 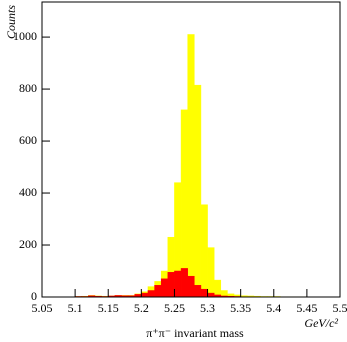 What do you see at coordinates (34, 296) in the screenshot?
I see `y-tick-label: 0` at bounding box center [34, 296].